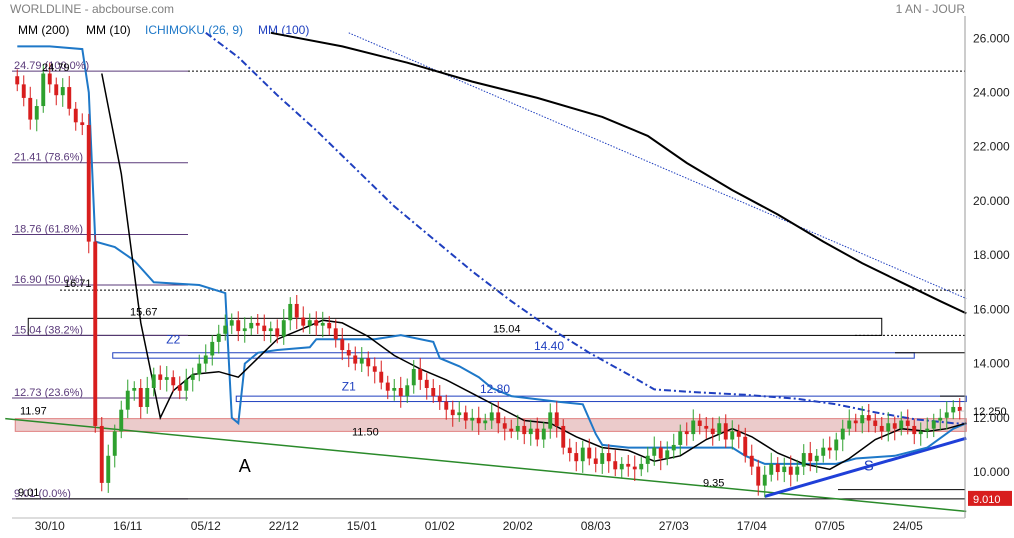  I want to click on y-tick-label: 26.000, so click(991, 38).